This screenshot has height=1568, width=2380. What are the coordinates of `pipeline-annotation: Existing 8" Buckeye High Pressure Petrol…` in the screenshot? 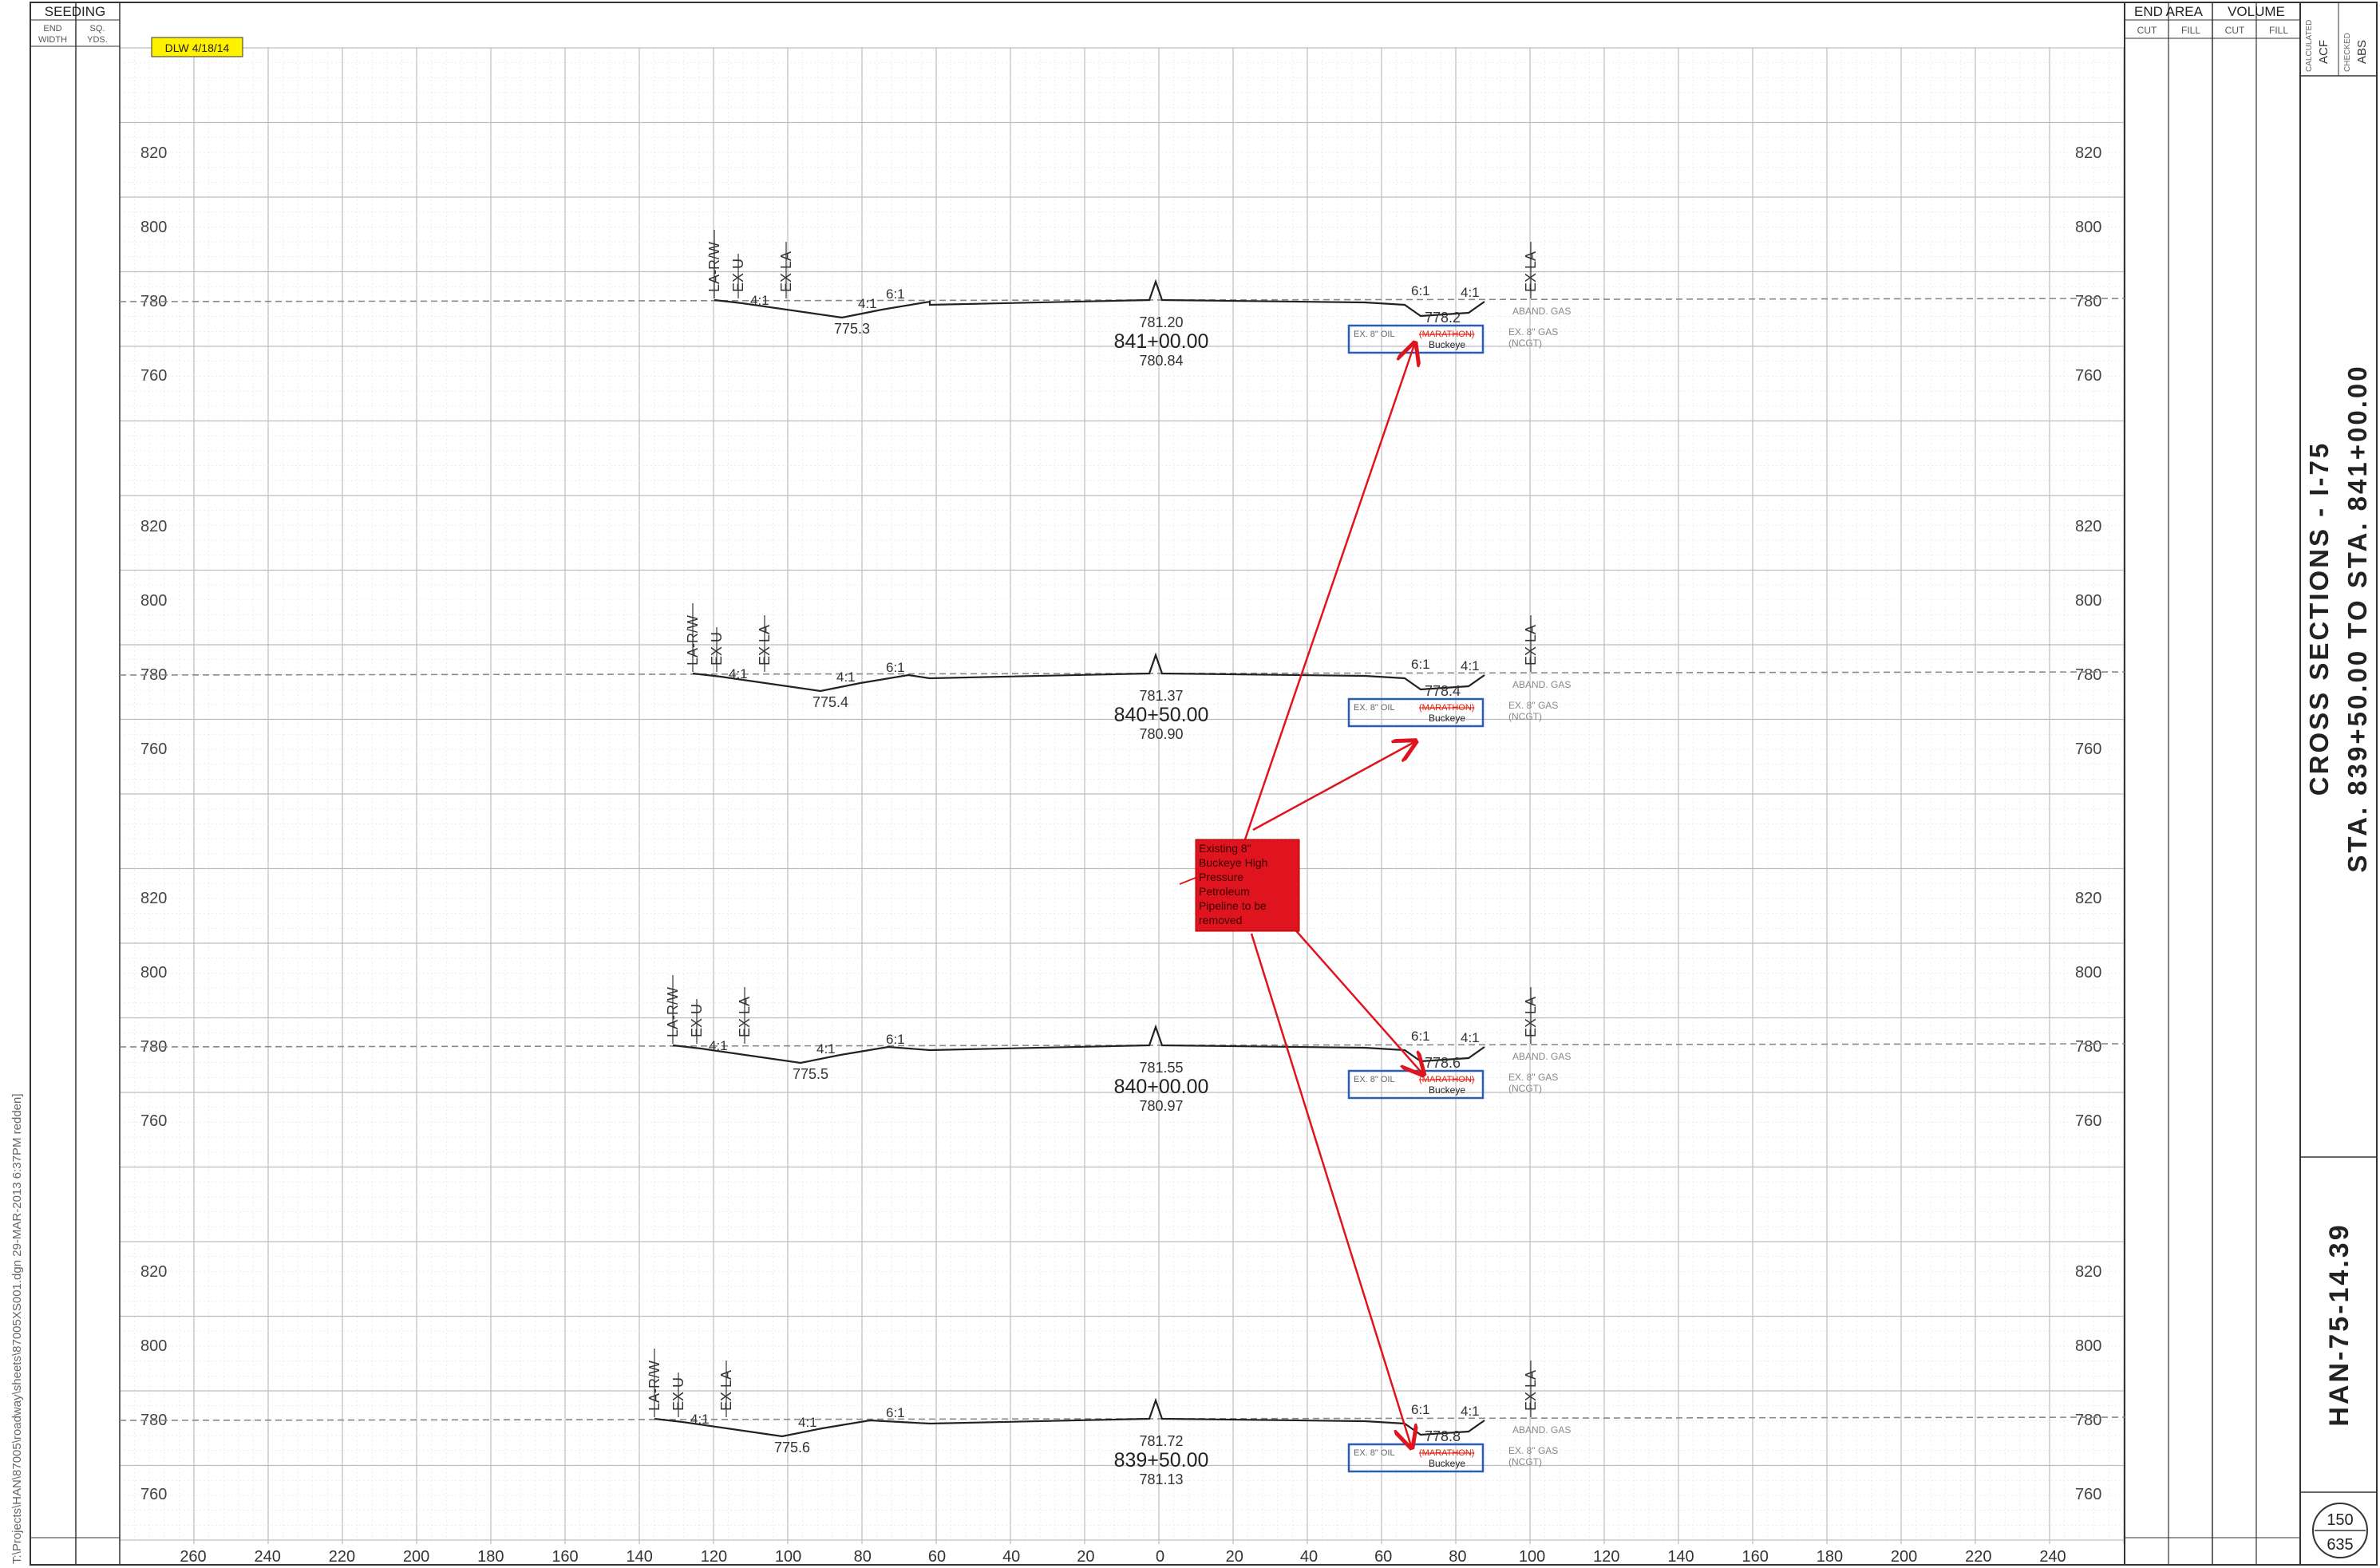 It's located at (1300, 895).